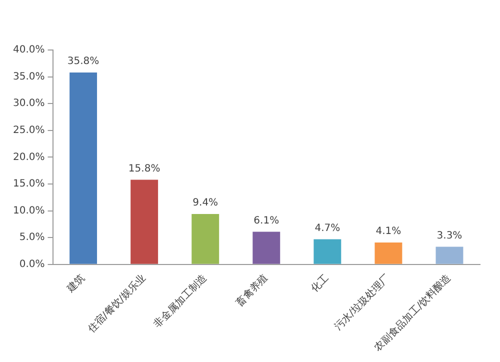 Image resolution: width=500 pixels, height=362 pixels. What do you see at coordinates (28, 130) in the screenshot?
I see `y-tick-label: 25.0%` at bounding box center [28, 130].